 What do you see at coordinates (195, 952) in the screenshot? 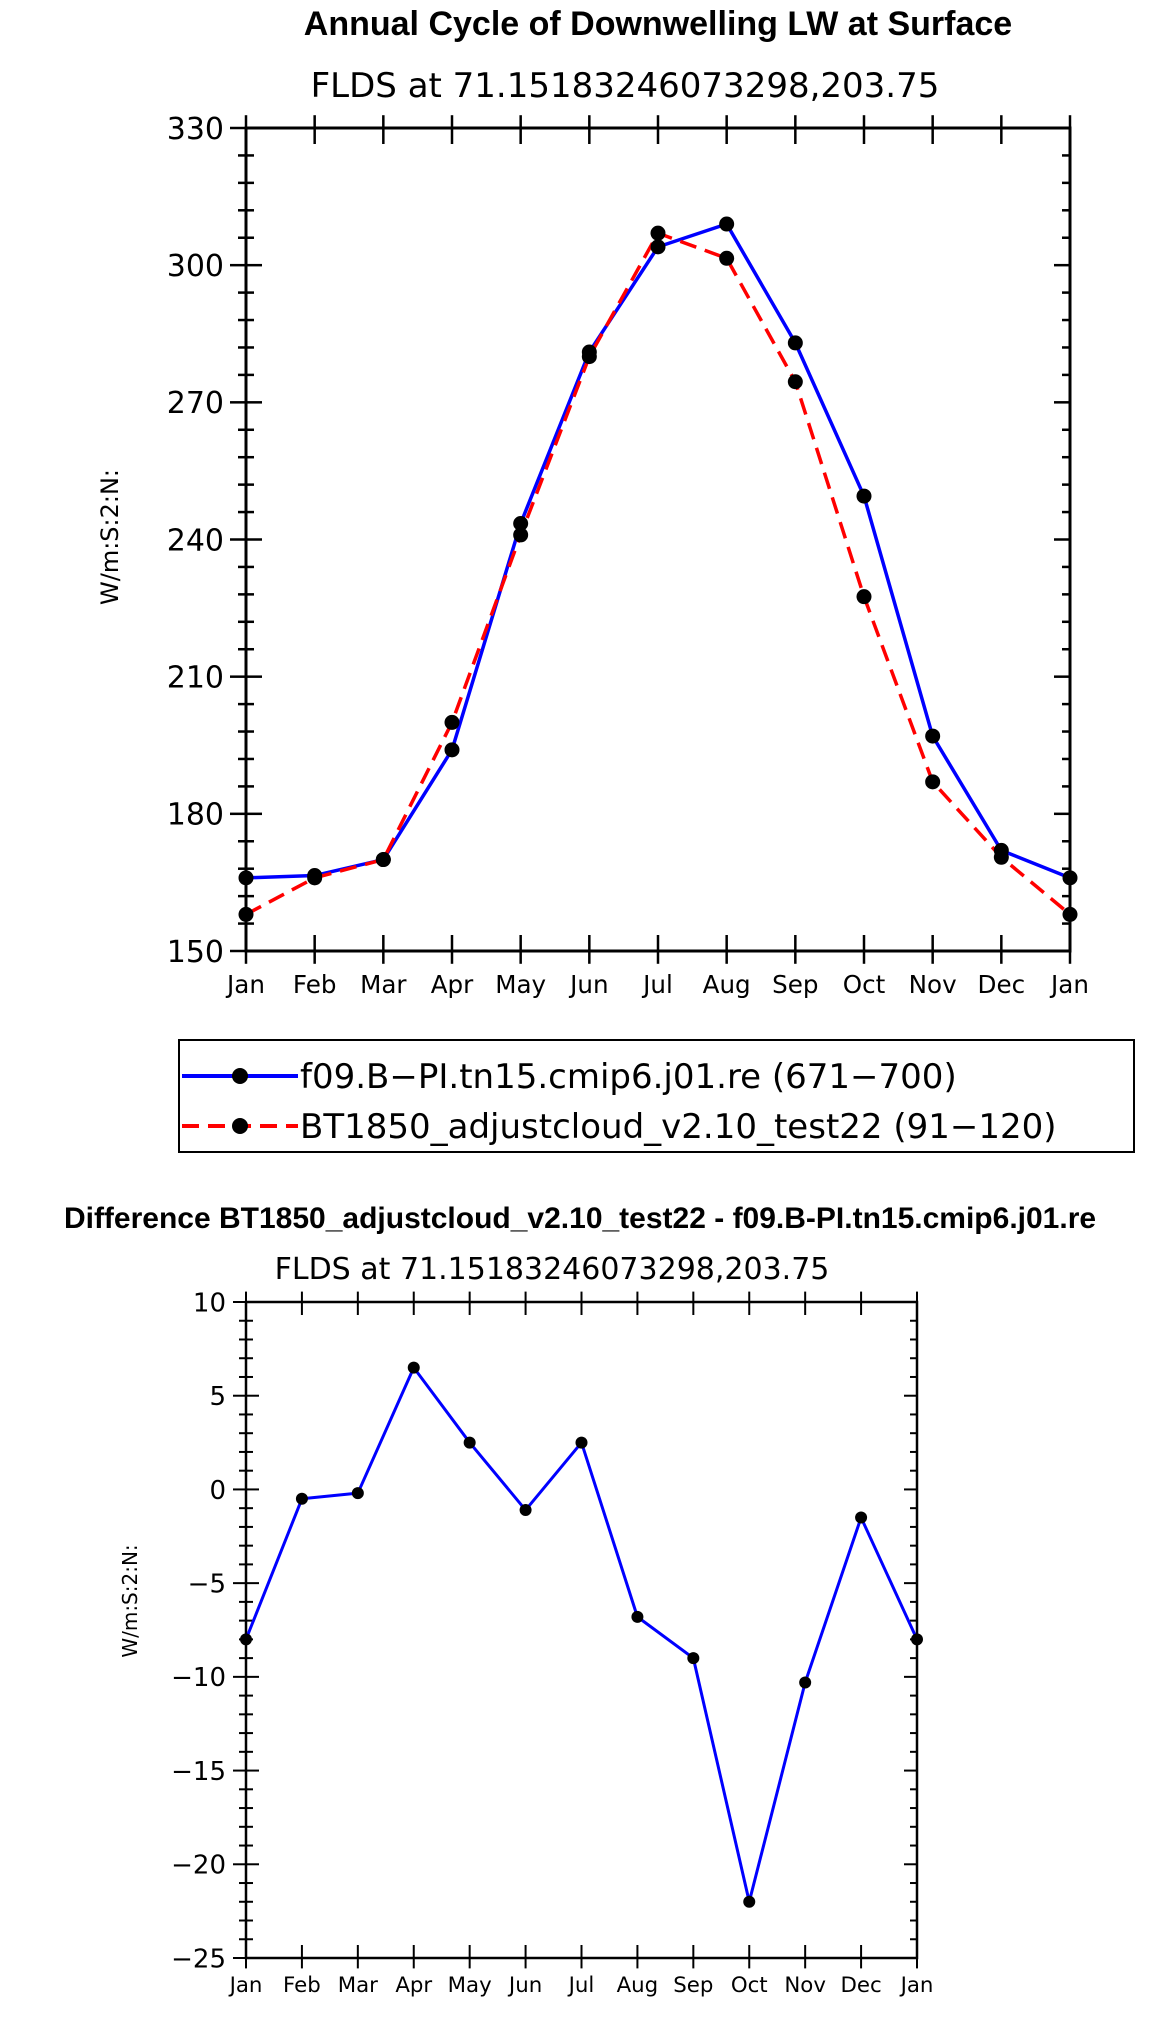
I see `chart1-ytick-label: 150` at bounding box center [195, 952].